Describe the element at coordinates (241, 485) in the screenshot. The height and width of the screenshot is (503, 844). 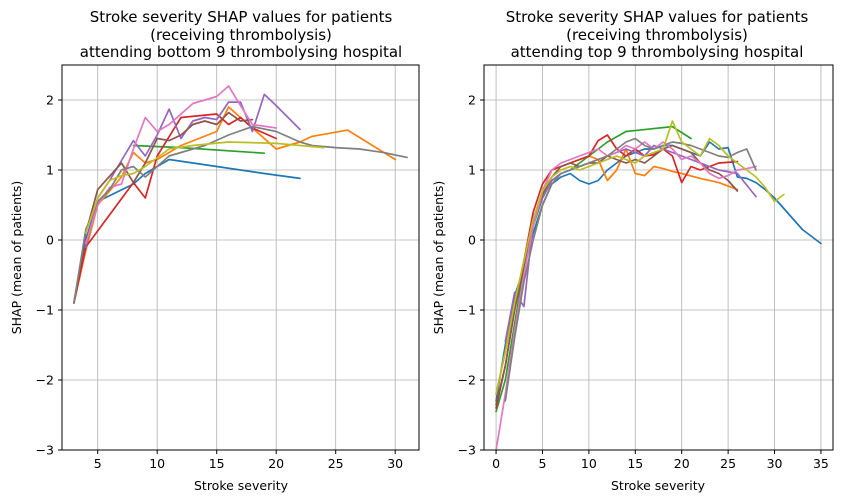
I see `left-x-axis-label: Stroke severity` at that location.